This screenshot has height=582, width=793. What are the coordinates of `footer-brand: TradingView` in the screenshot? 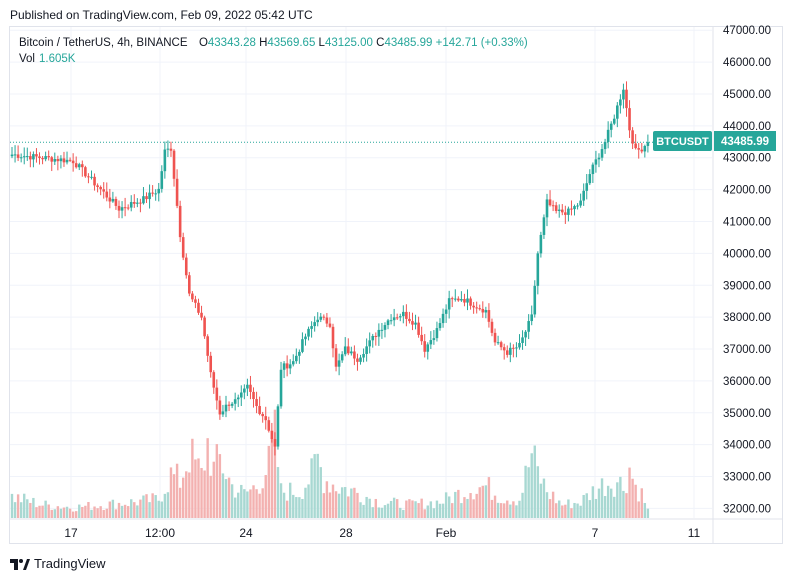 It's located at (58, 563).